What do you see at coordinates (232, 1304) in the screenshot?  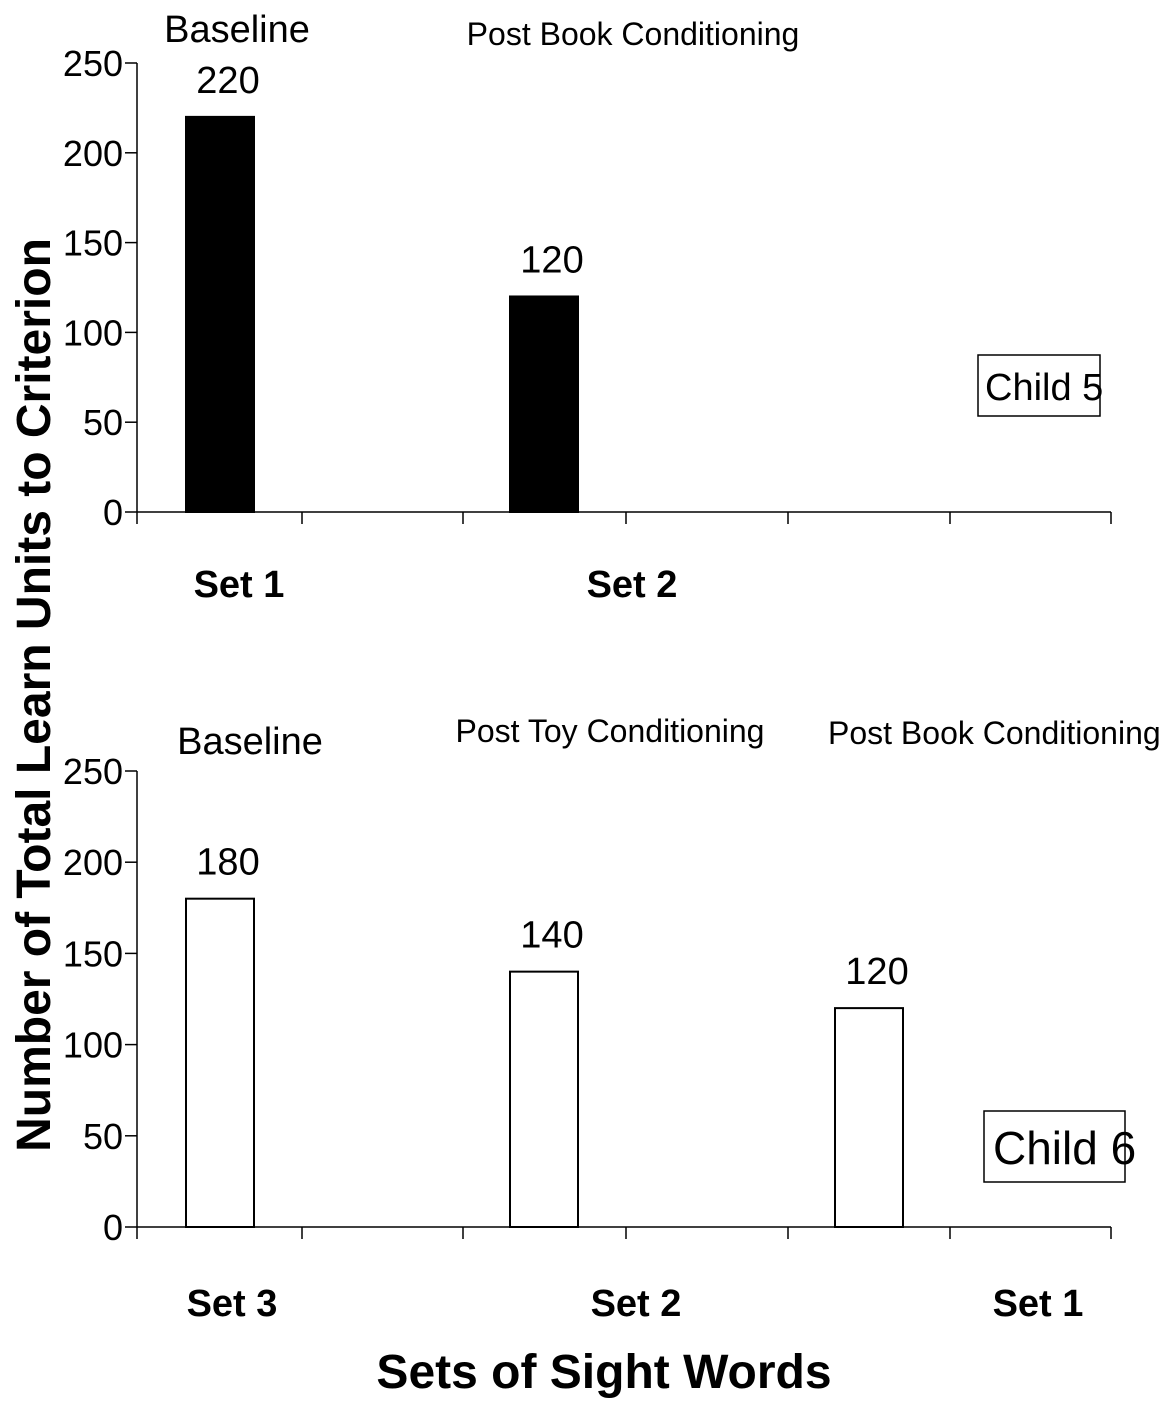 I see `x-tick-label: Set 3` at bounding box center [232, 1304].